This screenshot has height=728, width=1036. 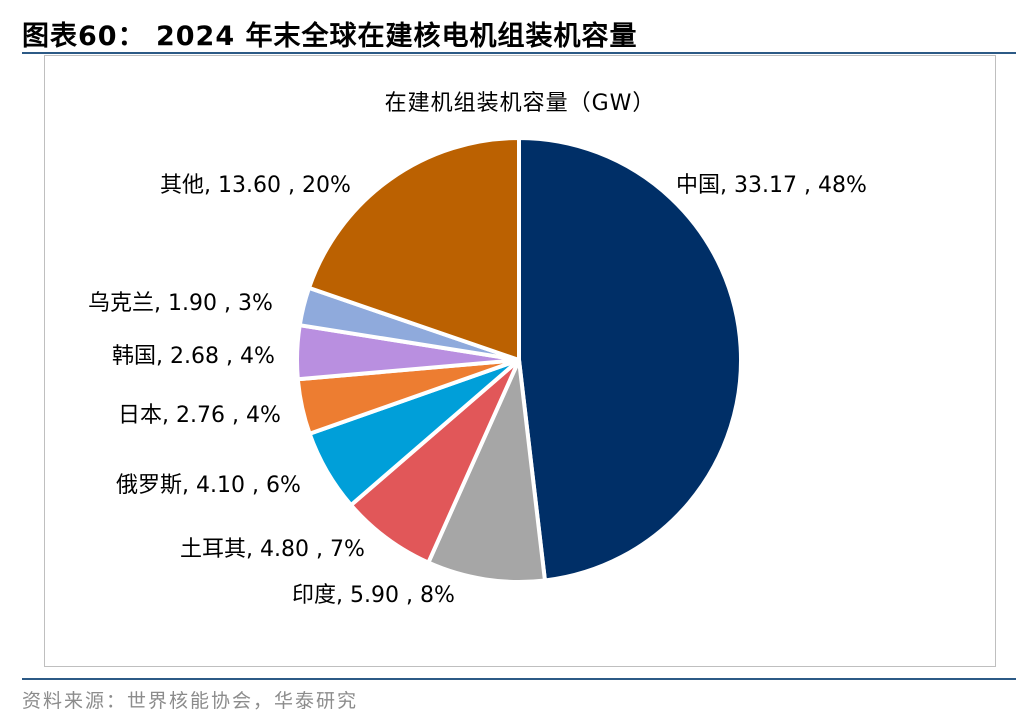 I want to click on slice-label-3: 俄罗斯, 4.10 , 6%, so click(x=208, y=485).